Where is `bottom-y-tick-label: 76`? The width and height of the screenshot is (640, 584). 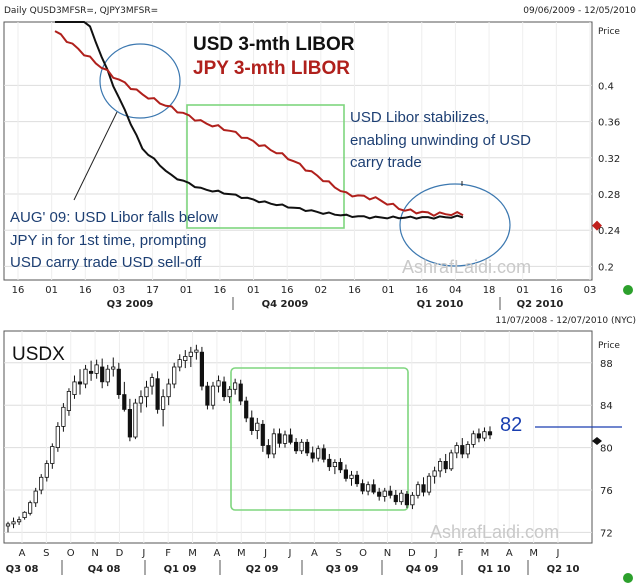 bottom-y-tick-label: 76 is located at coordinates (606, 491).